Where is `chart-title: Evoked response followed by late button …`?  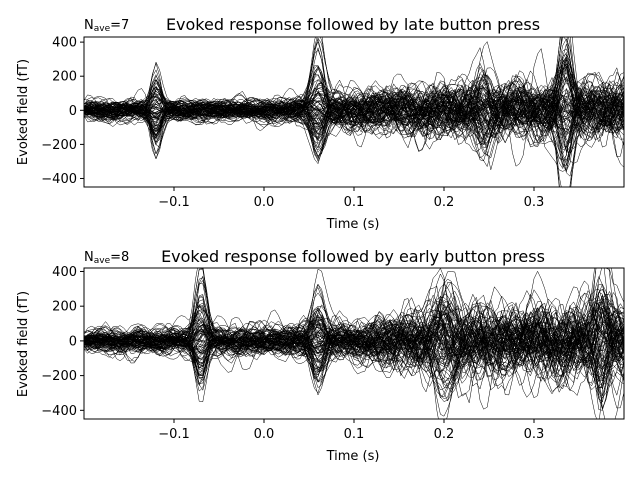
chart-title: Evoked response followed by late button … is located at coordinates (353, 24).